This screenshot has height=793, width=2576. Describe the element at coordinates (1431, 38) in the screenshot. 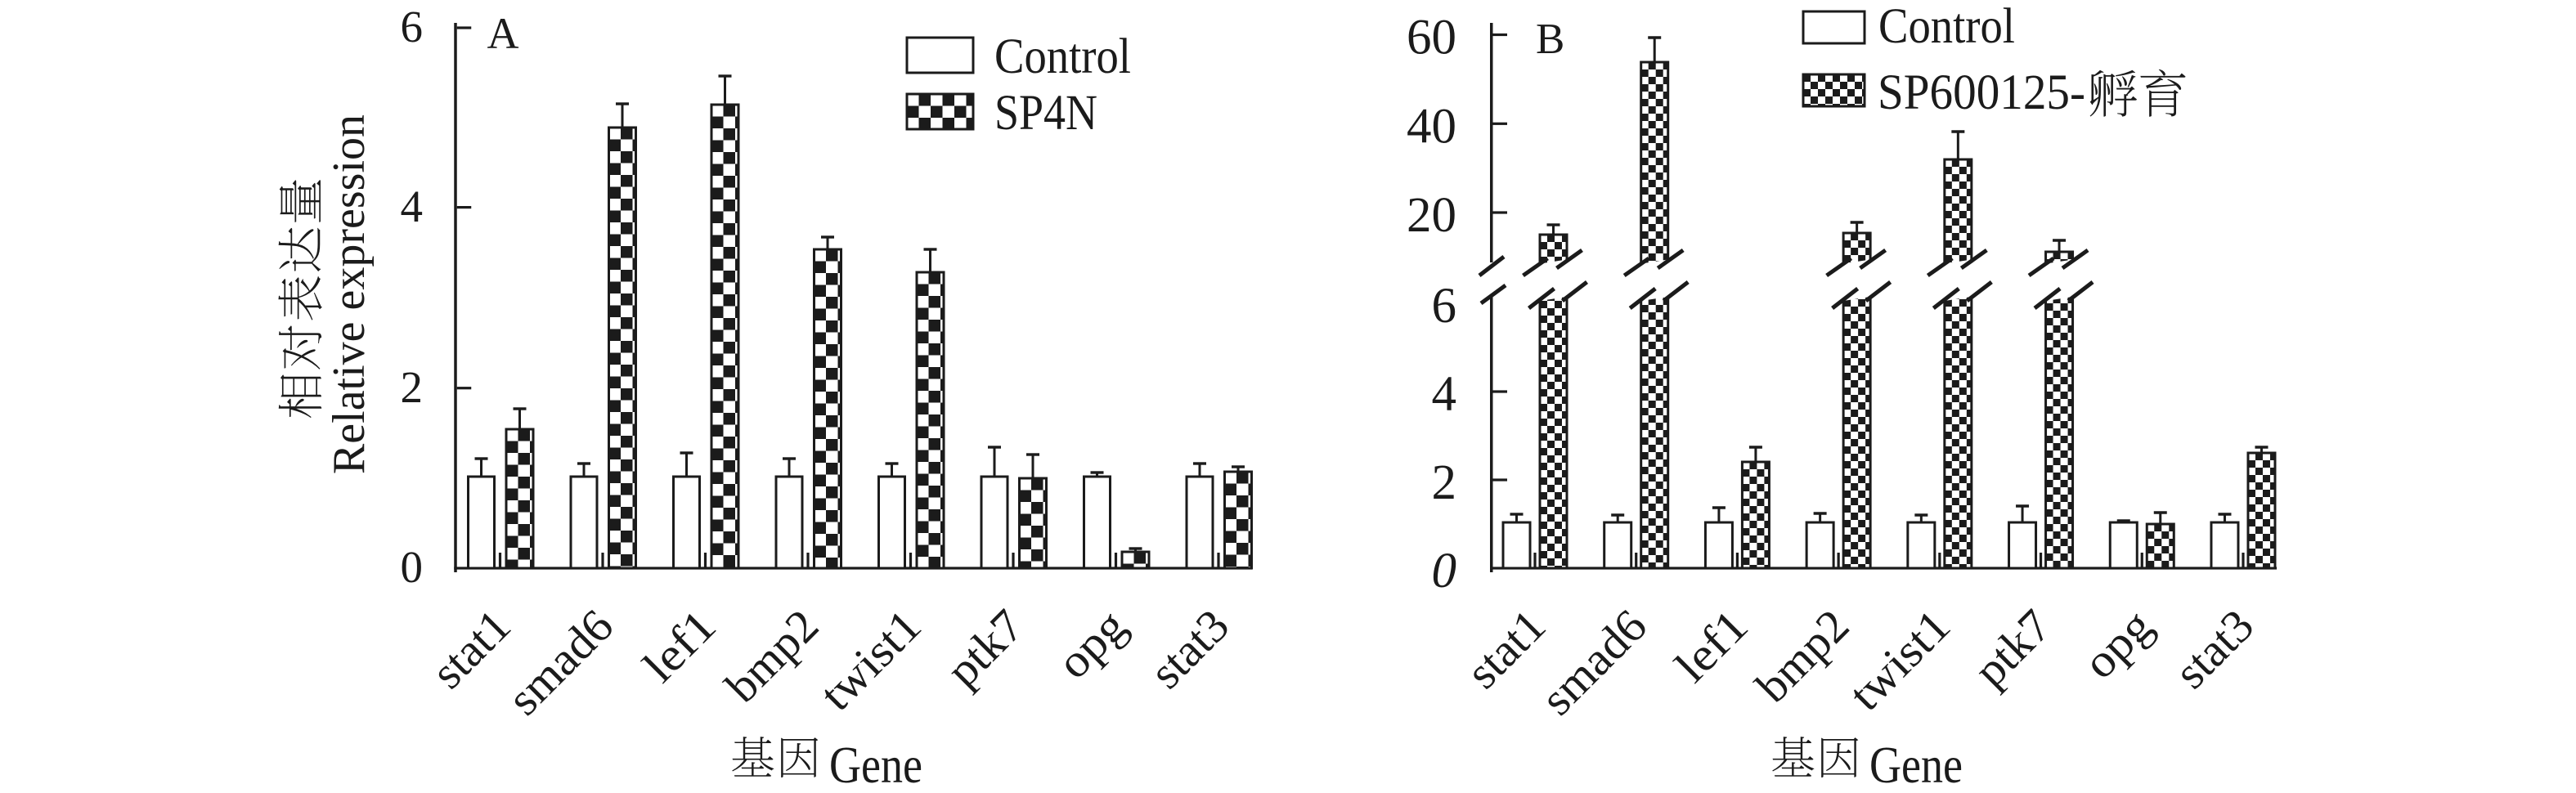

I see `svg-text: 60` at that location.